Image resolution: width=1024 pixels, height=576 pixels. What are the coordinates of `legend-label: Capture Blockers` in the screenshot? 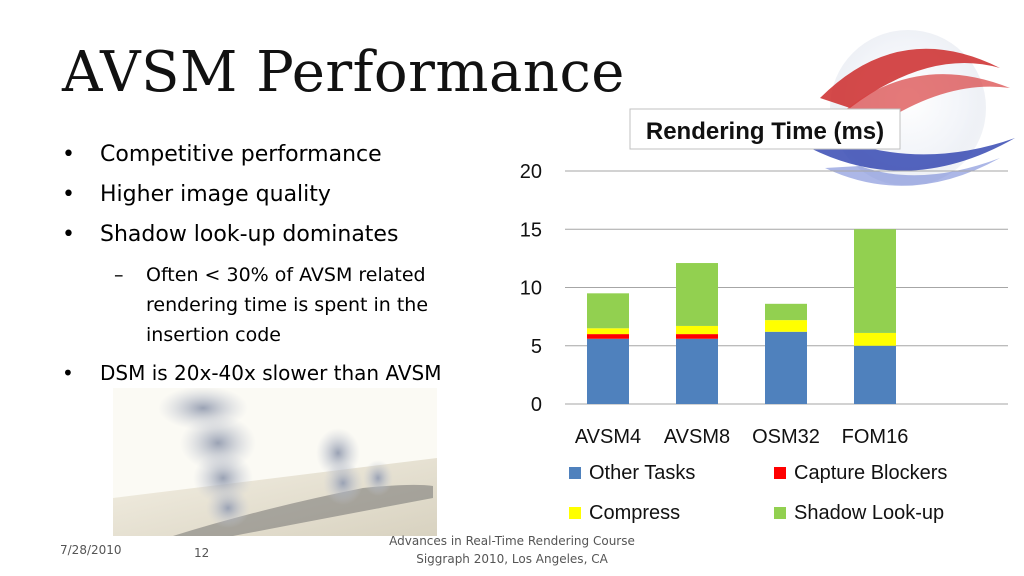 It's located at (870, 473).